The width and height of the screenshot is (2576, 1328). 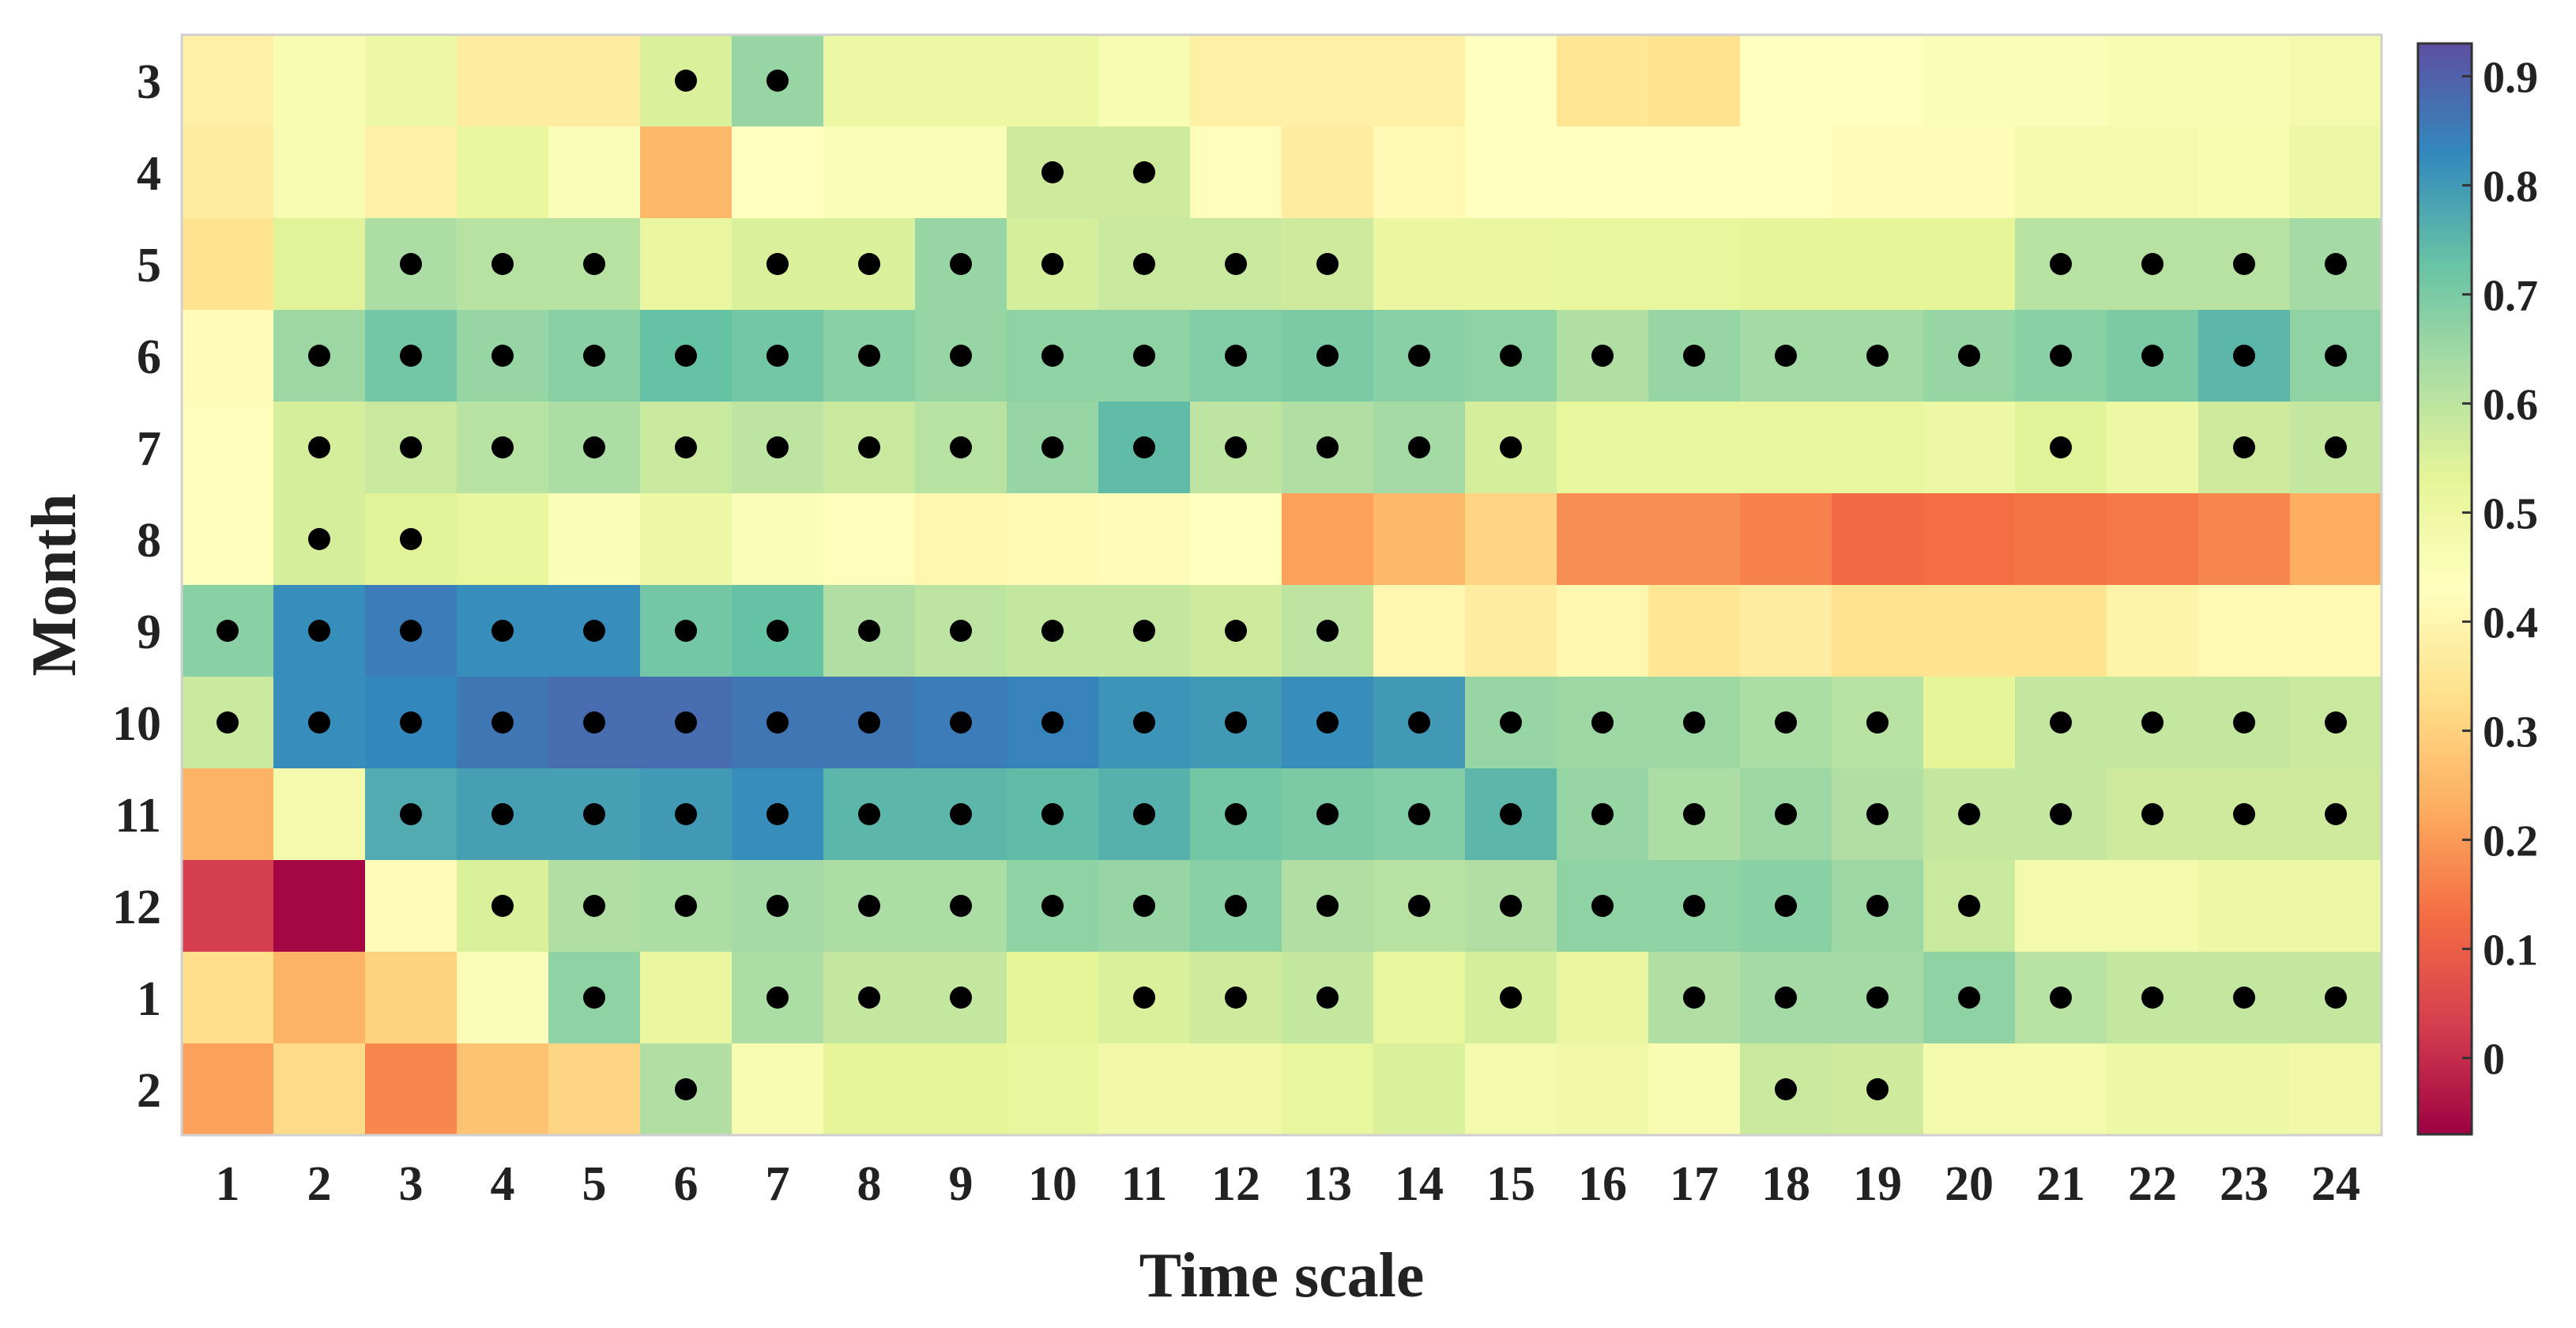 I want to click on y-tick-label: 6, so click(x=149, y=357).